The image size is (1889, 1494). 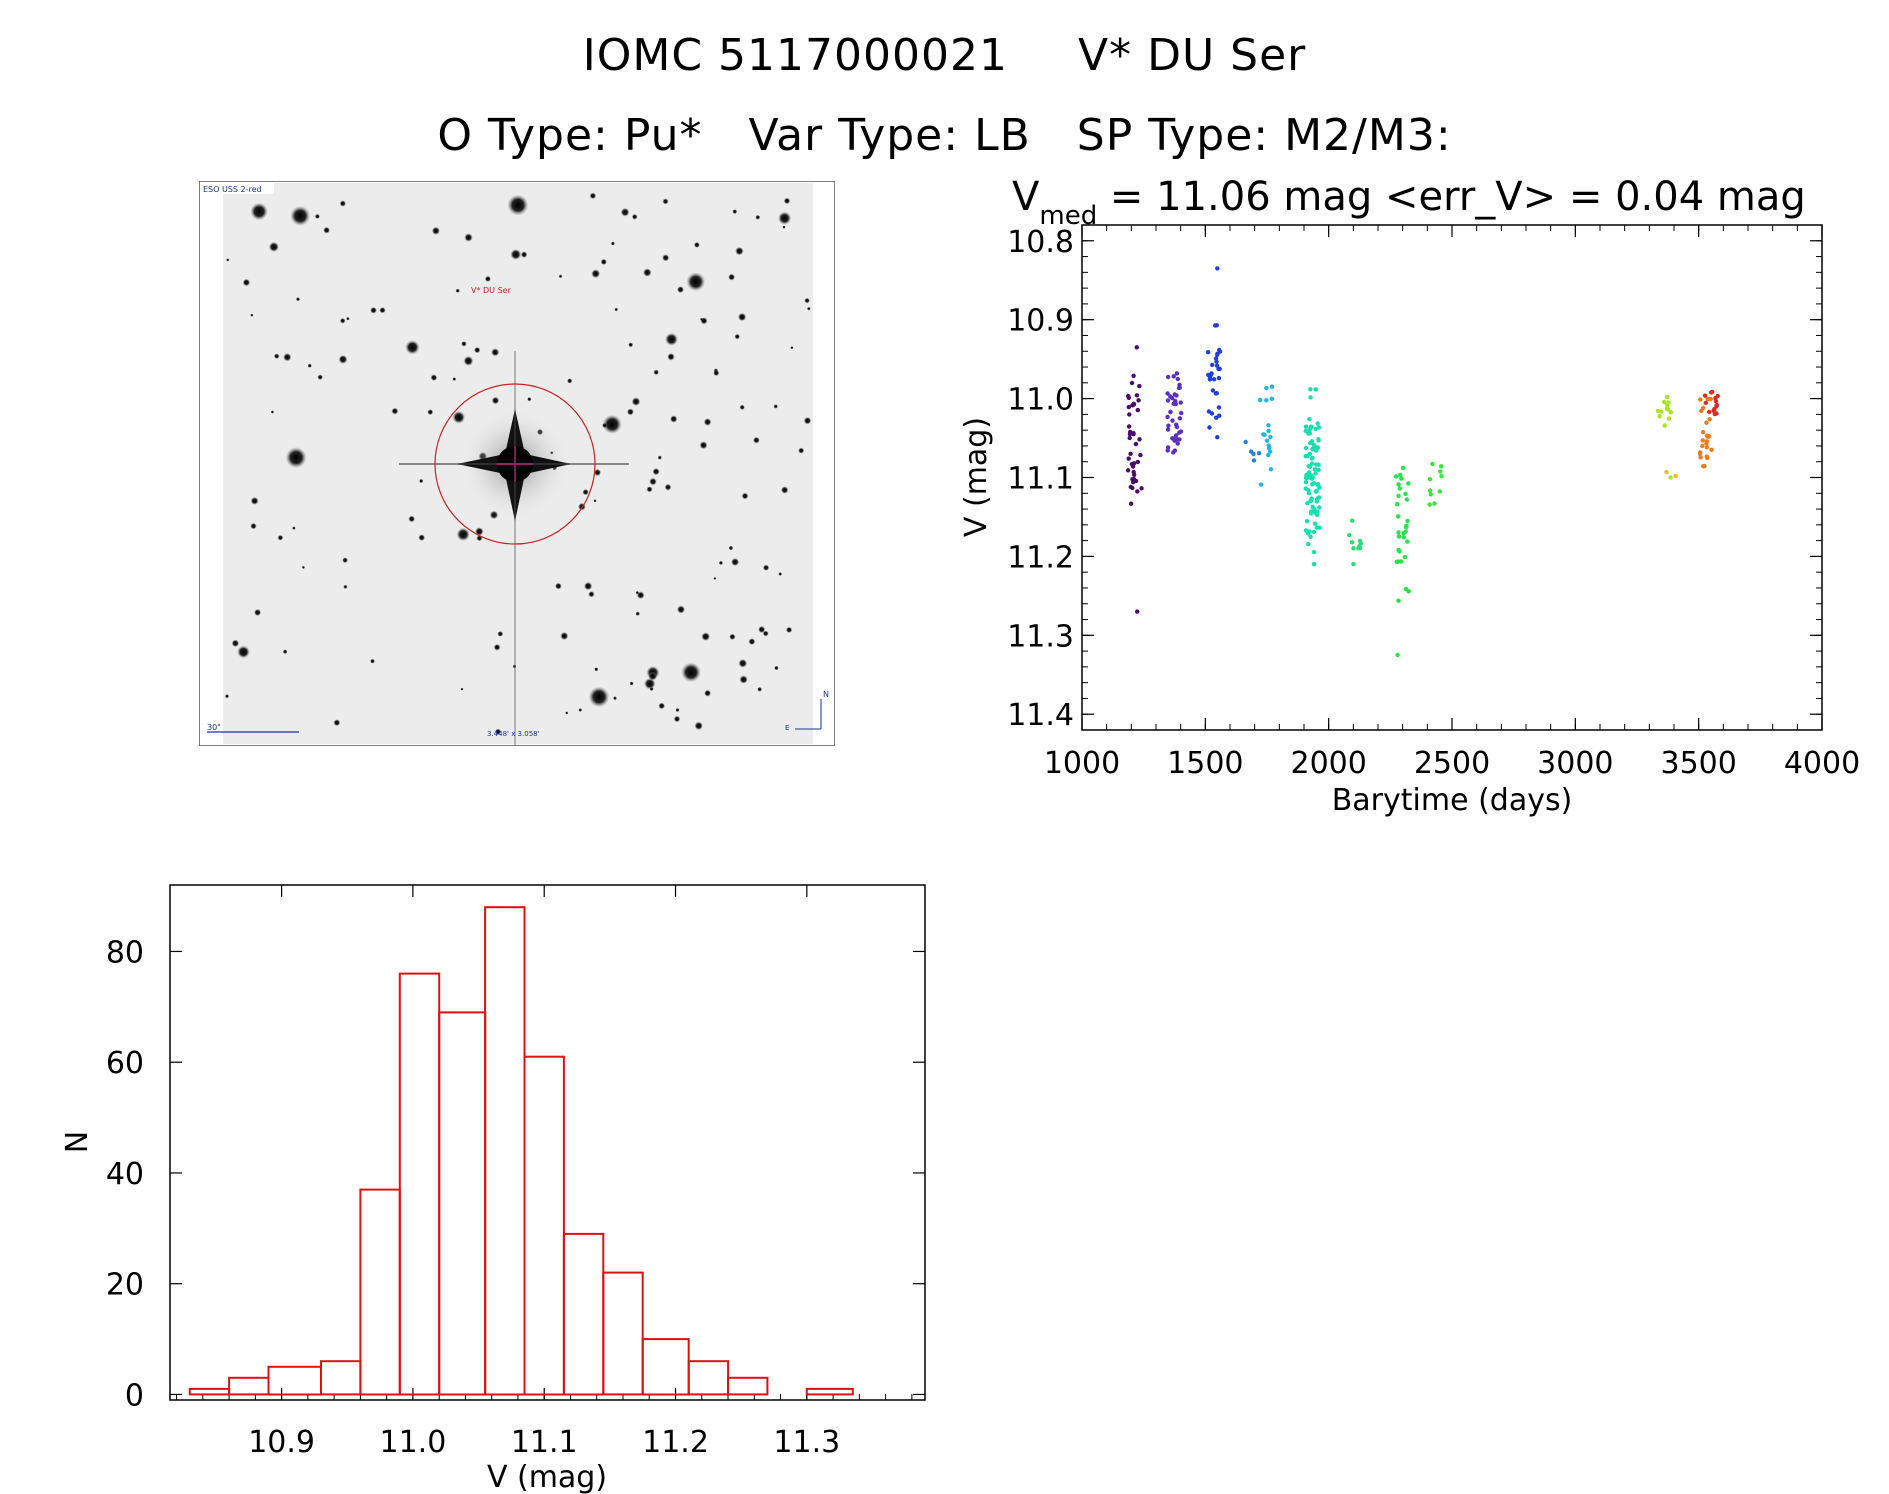 What do you see at coordinates (1068, 216) in the screenshot?
I see `title-subscript: med` at bounding box center [1068, 216].